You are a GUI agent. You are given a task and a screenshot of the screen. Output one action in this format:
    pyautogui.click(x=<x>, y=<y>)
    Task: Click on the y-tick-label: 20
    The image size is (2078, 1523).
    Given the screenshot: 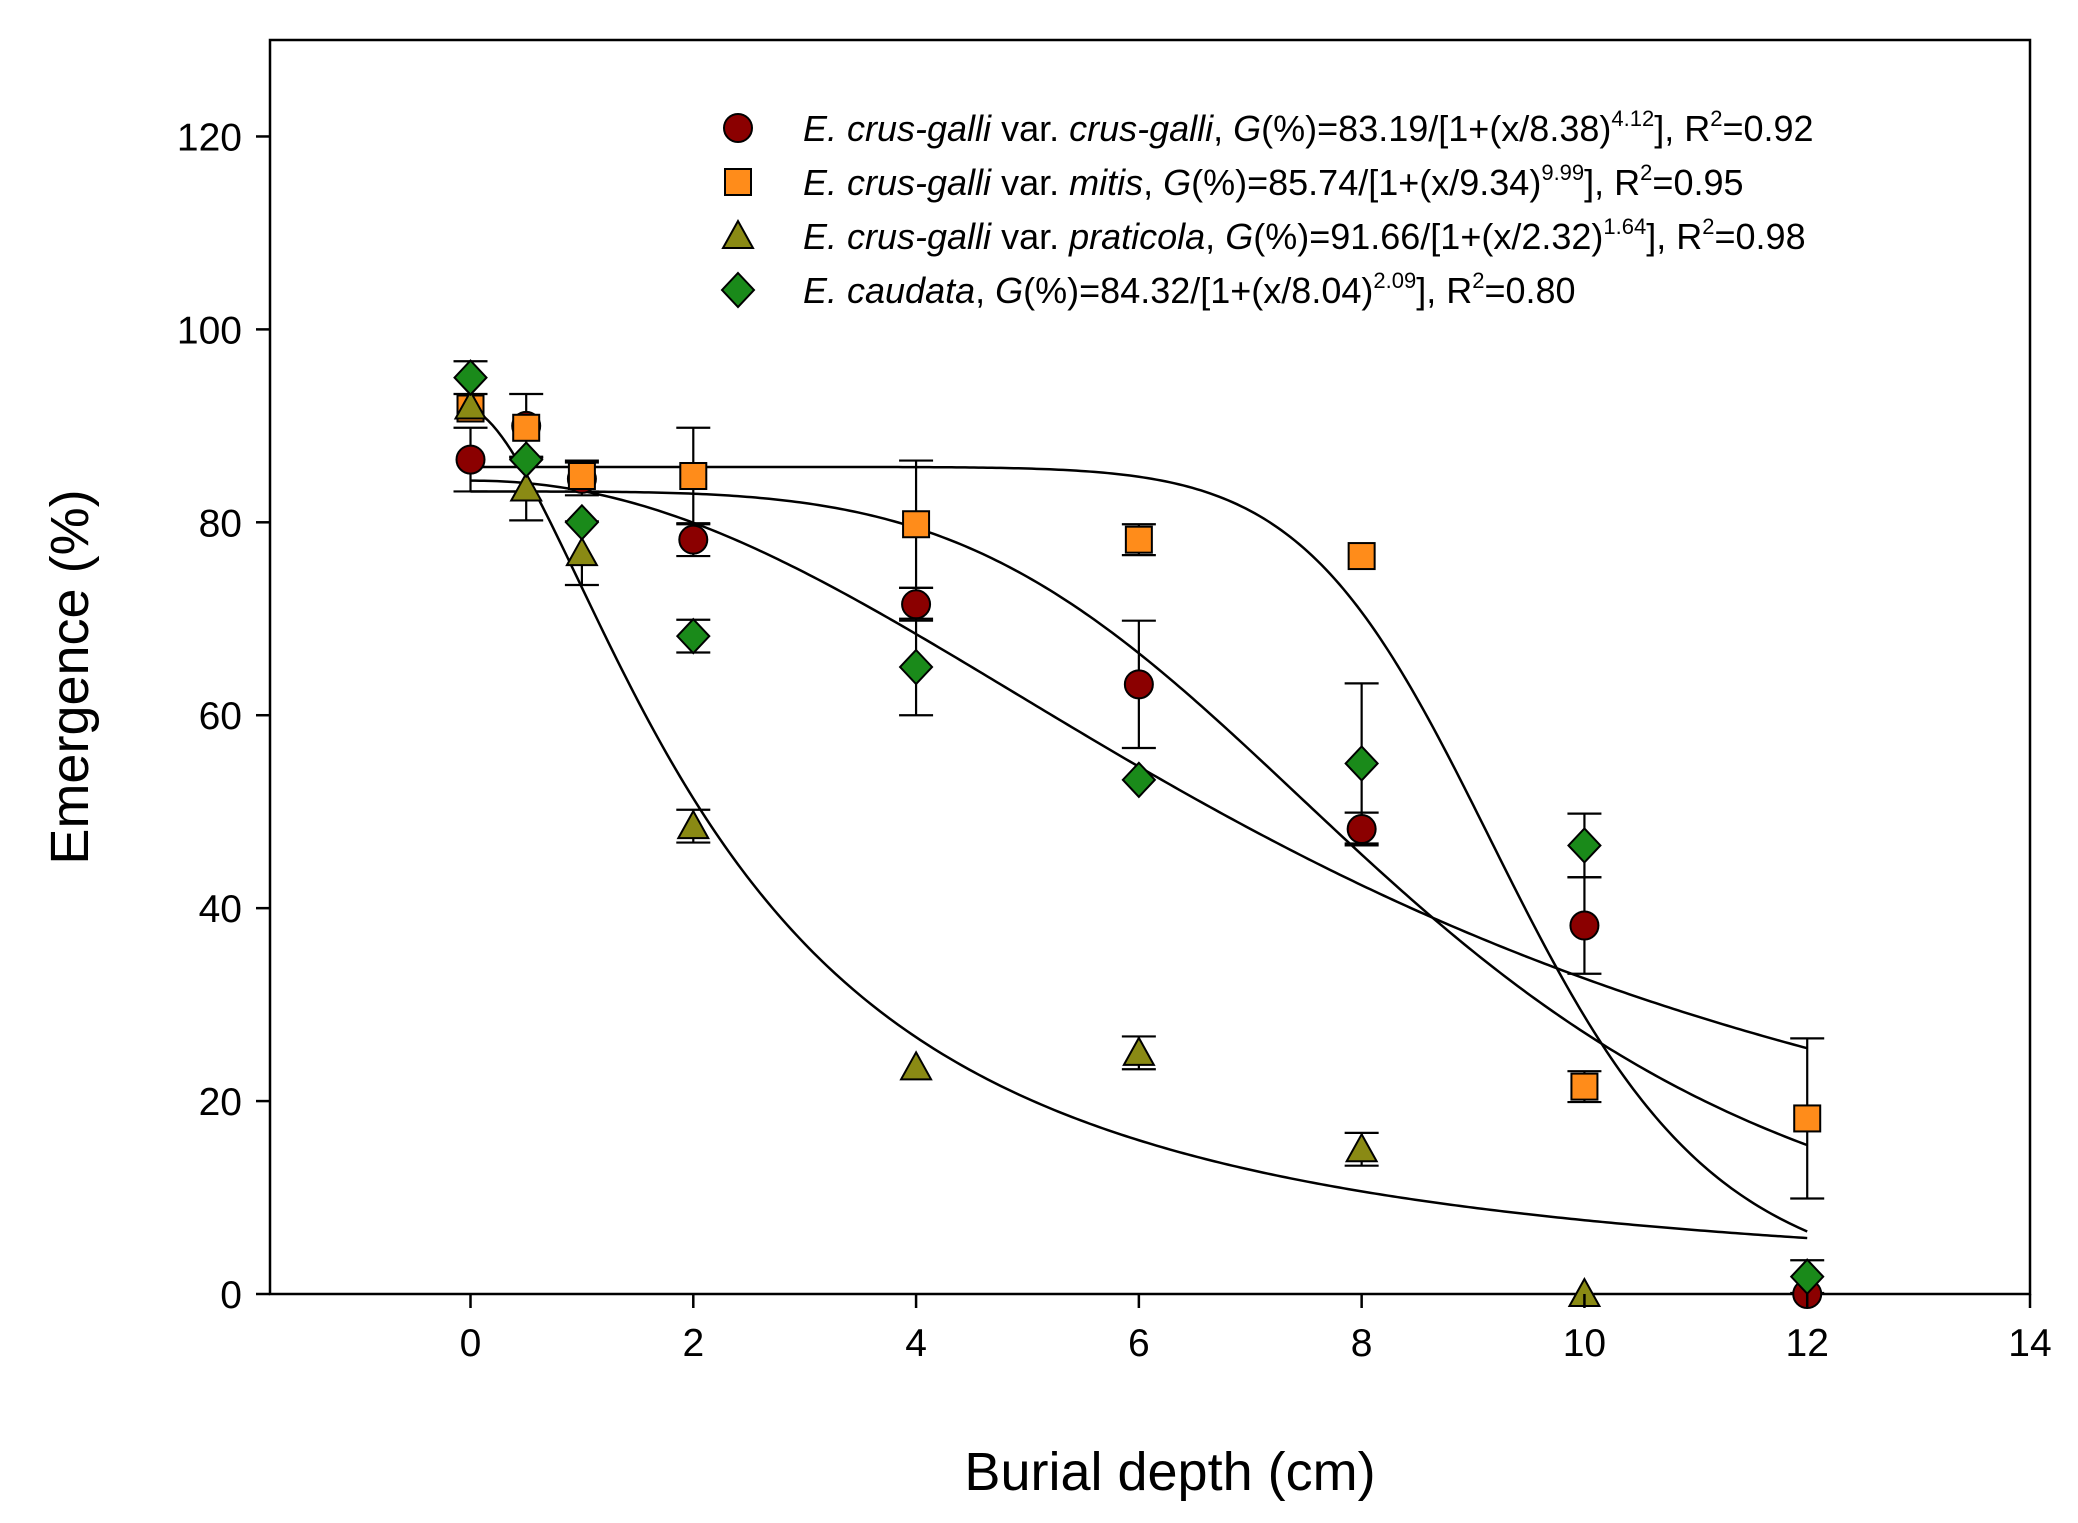 What is the action you would take?
    pyautogui.click(x=220, y=1102)
    